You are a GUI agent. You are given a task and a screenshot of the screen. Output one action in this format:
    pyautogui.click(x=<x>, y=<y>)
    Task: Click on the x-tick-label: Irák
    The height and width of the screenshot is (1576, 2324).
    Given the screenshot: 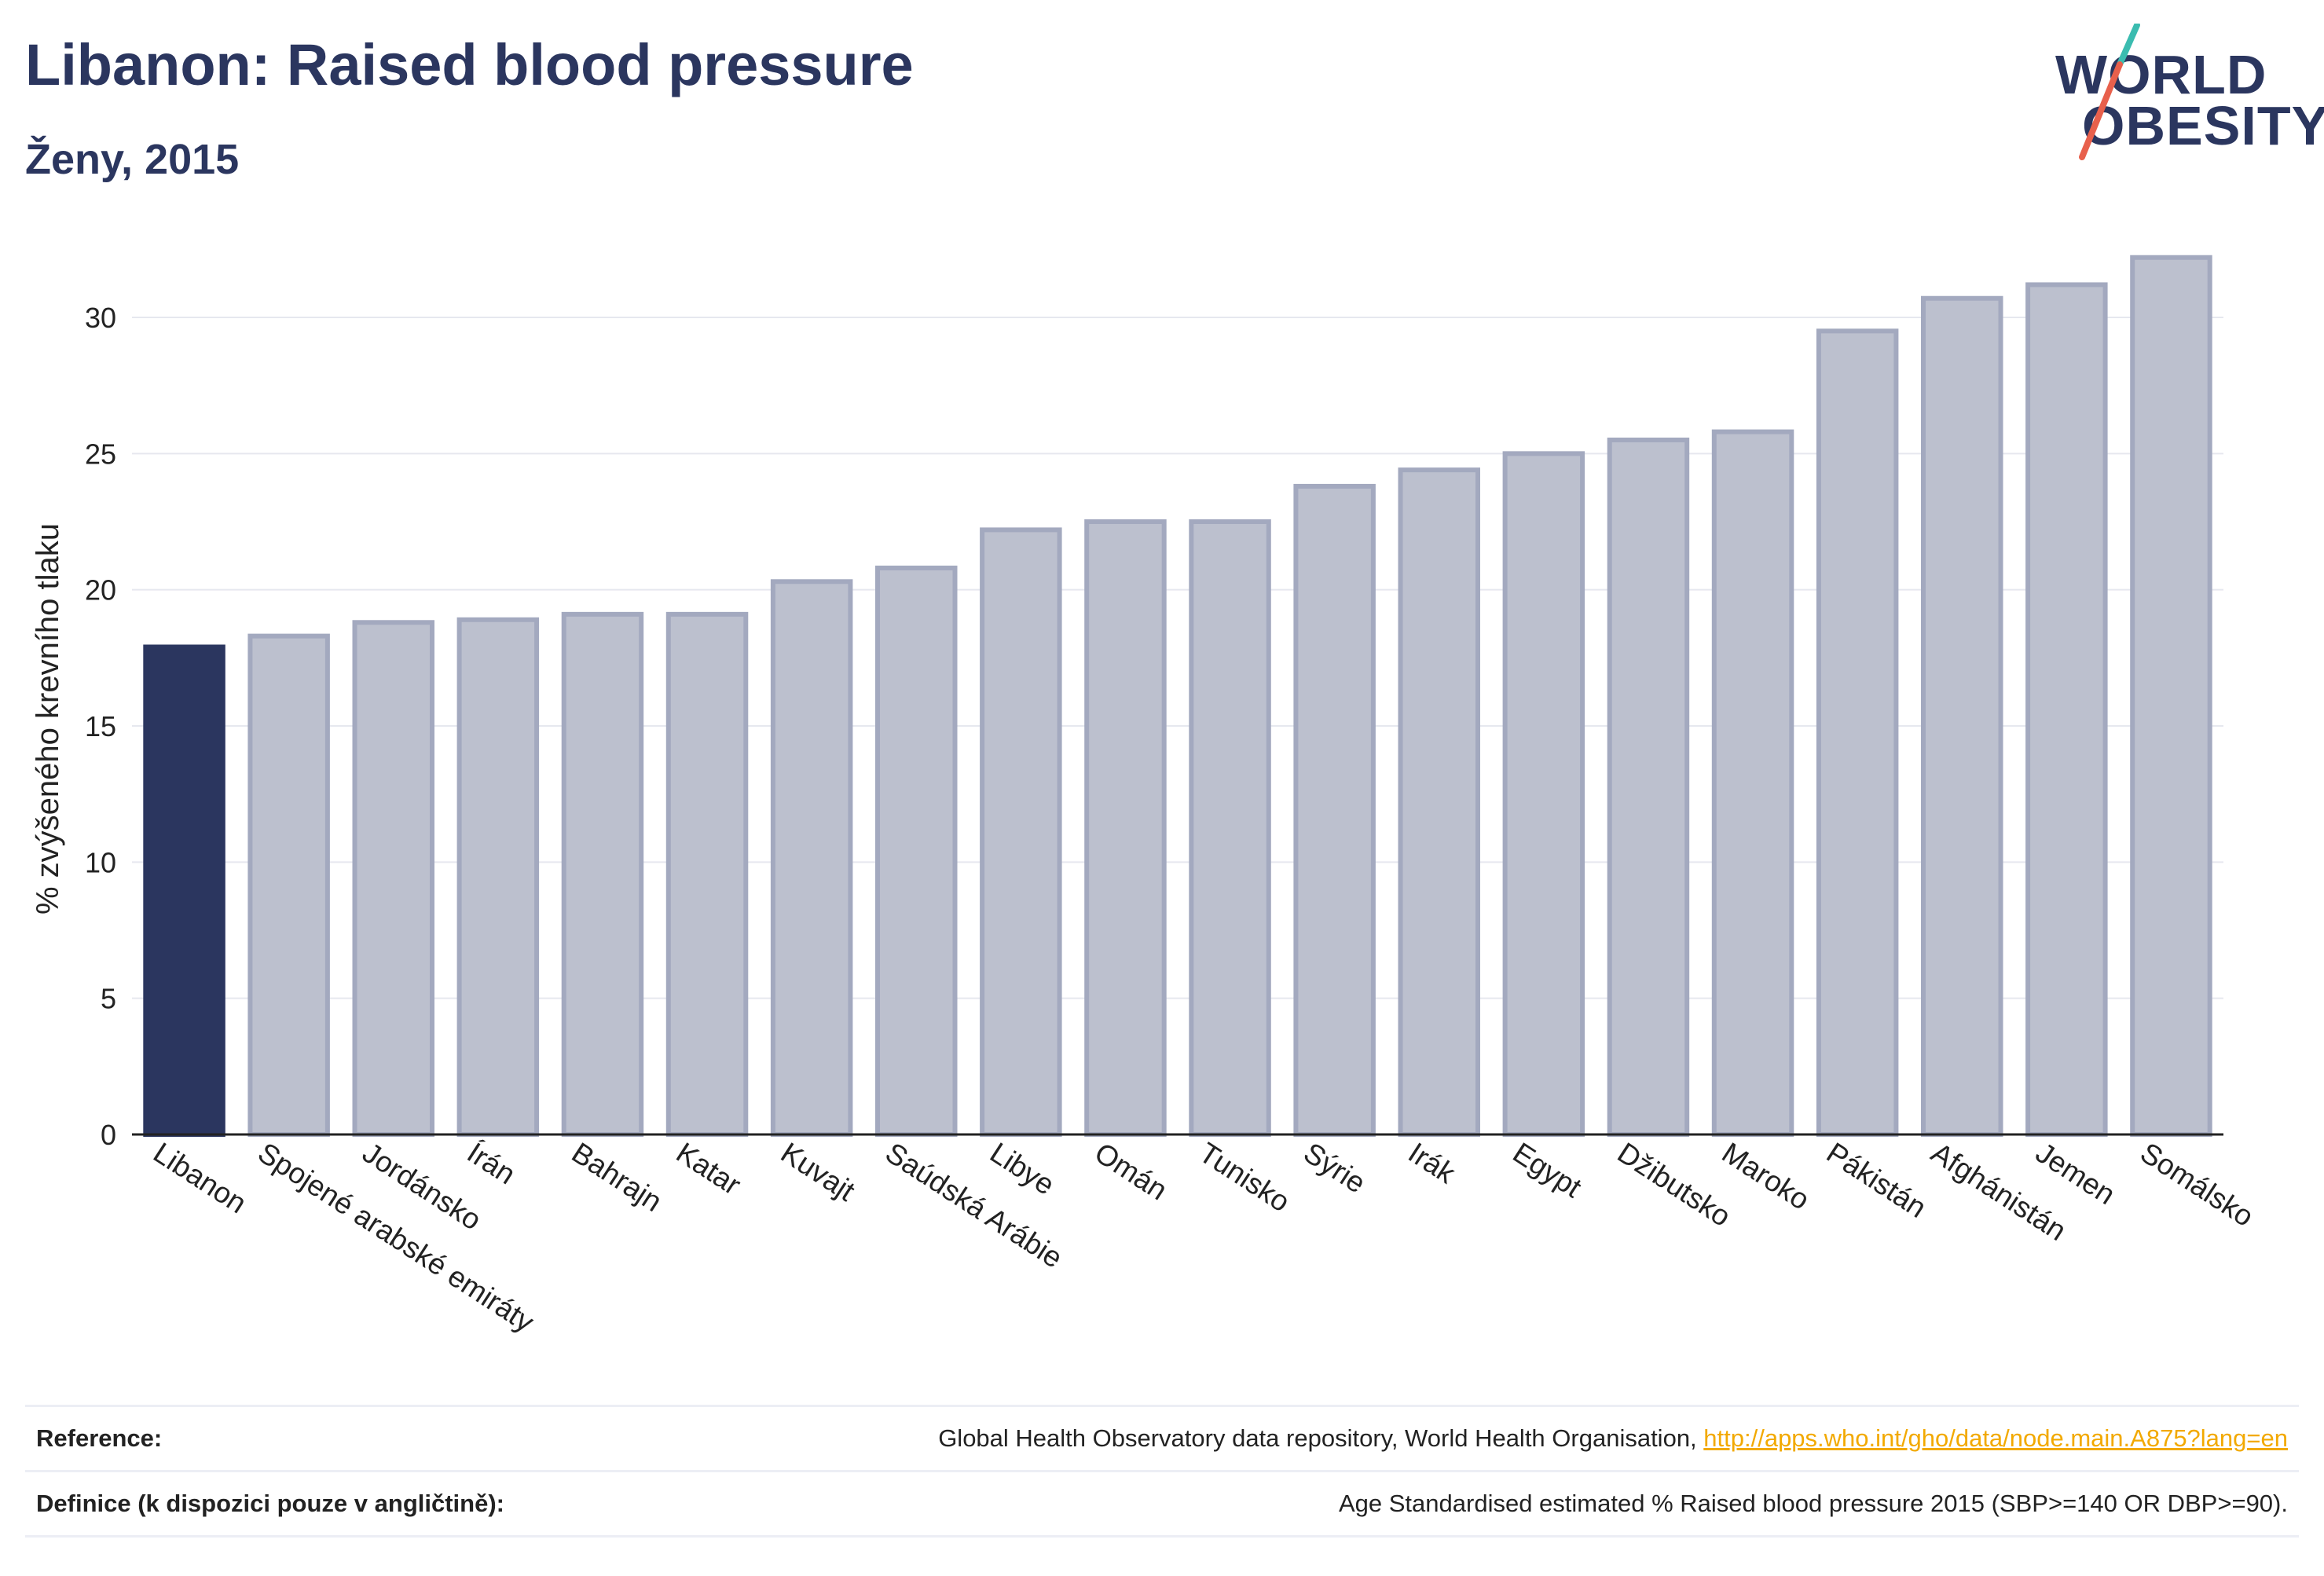 What is the action you would take?
    pyautogui.click(x=1431, y=1162)
    